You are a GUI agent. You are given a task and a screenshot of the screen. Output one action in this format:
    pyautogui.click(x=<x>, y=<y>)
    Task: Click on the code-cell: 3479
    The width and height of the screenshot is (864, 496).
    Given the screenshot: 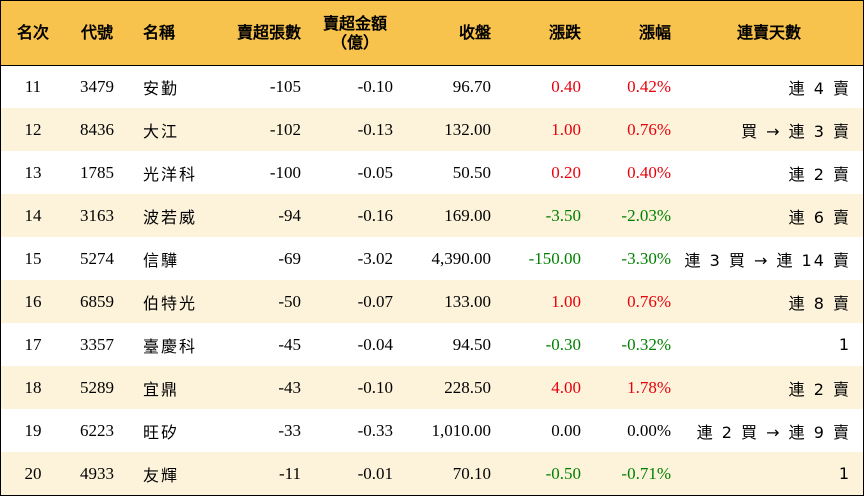 What is the action you would take?
    pyautogui.click(x=97, y=86)
    